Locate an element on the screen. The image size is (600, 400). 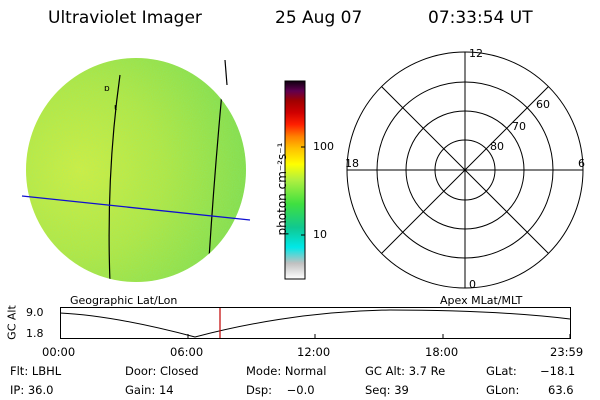
colorbar-unit-label: photon cm⁻²s⁻¹ is located at coordinates (282, 189).